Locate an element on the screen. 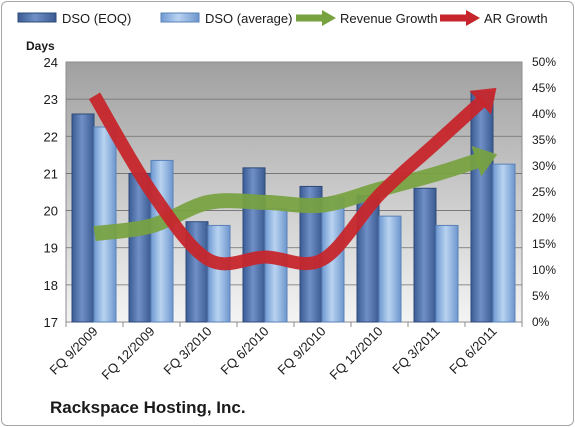 The image size is (575, 427). right-tick-label: 20% is located at coordinates (544, 218).